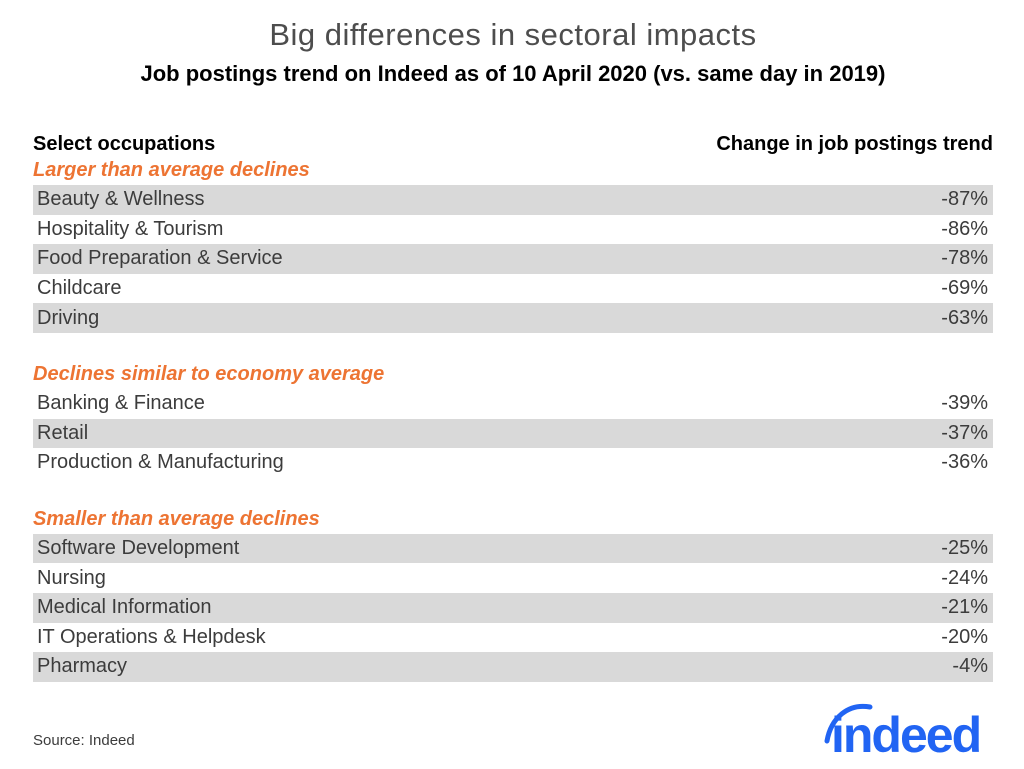  Describe the element at coordinates (964, 462) in the screenshot. I see `row-value: -36%` at that location.